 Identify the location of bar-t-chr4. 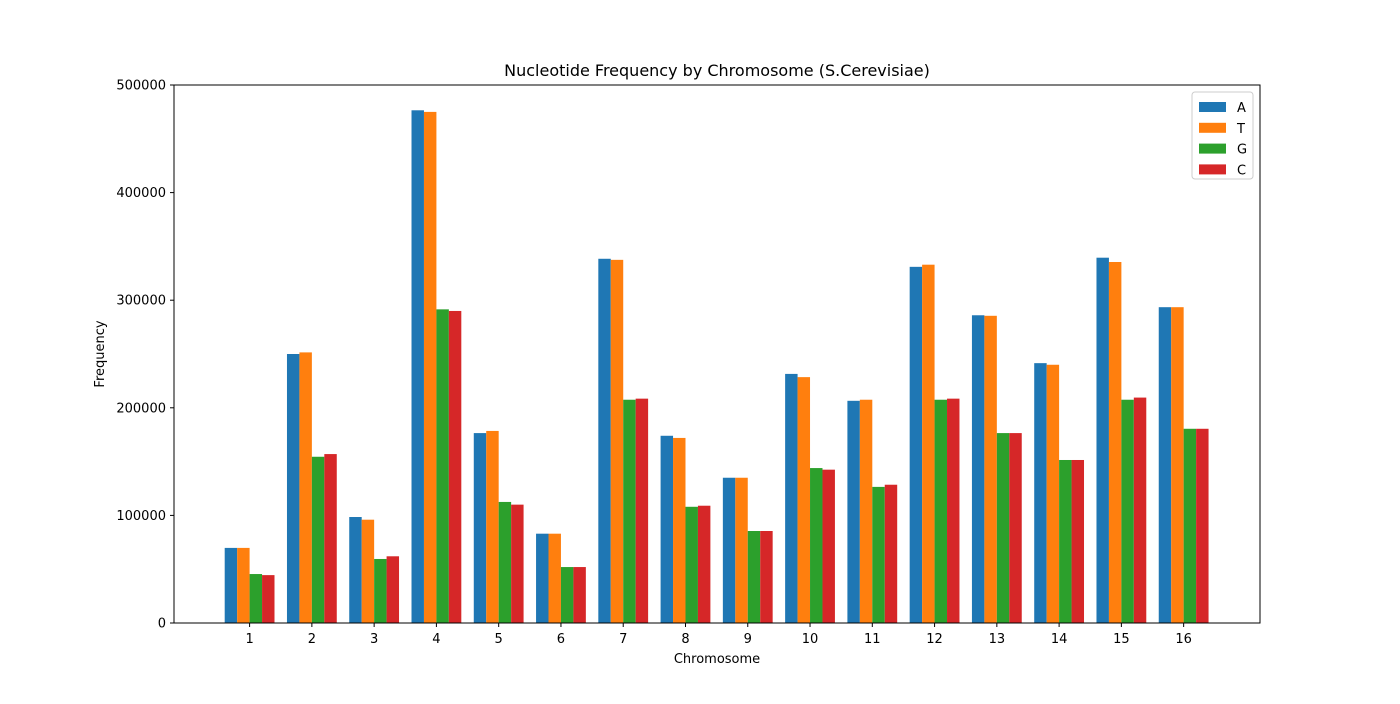
(430, 367).